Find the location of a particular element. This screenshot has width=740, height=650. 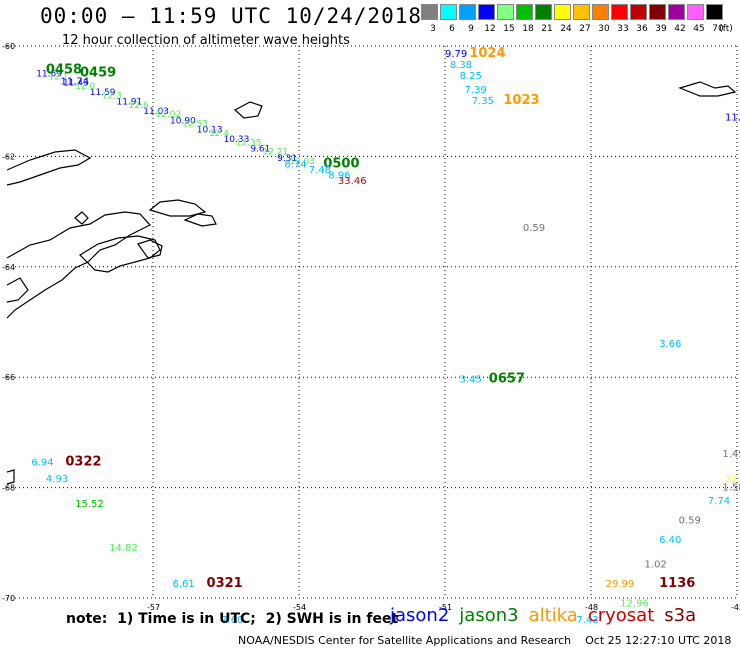

track-label: 11.03 is located at coordinates (156, 112).